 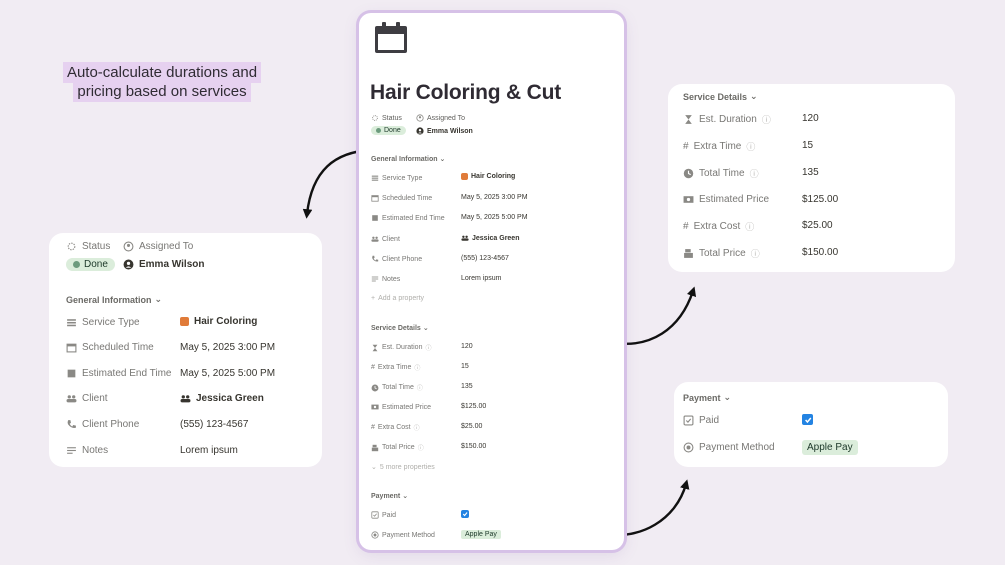 I want to click on total-time-label: Total Time, so click(x=398, y=387).